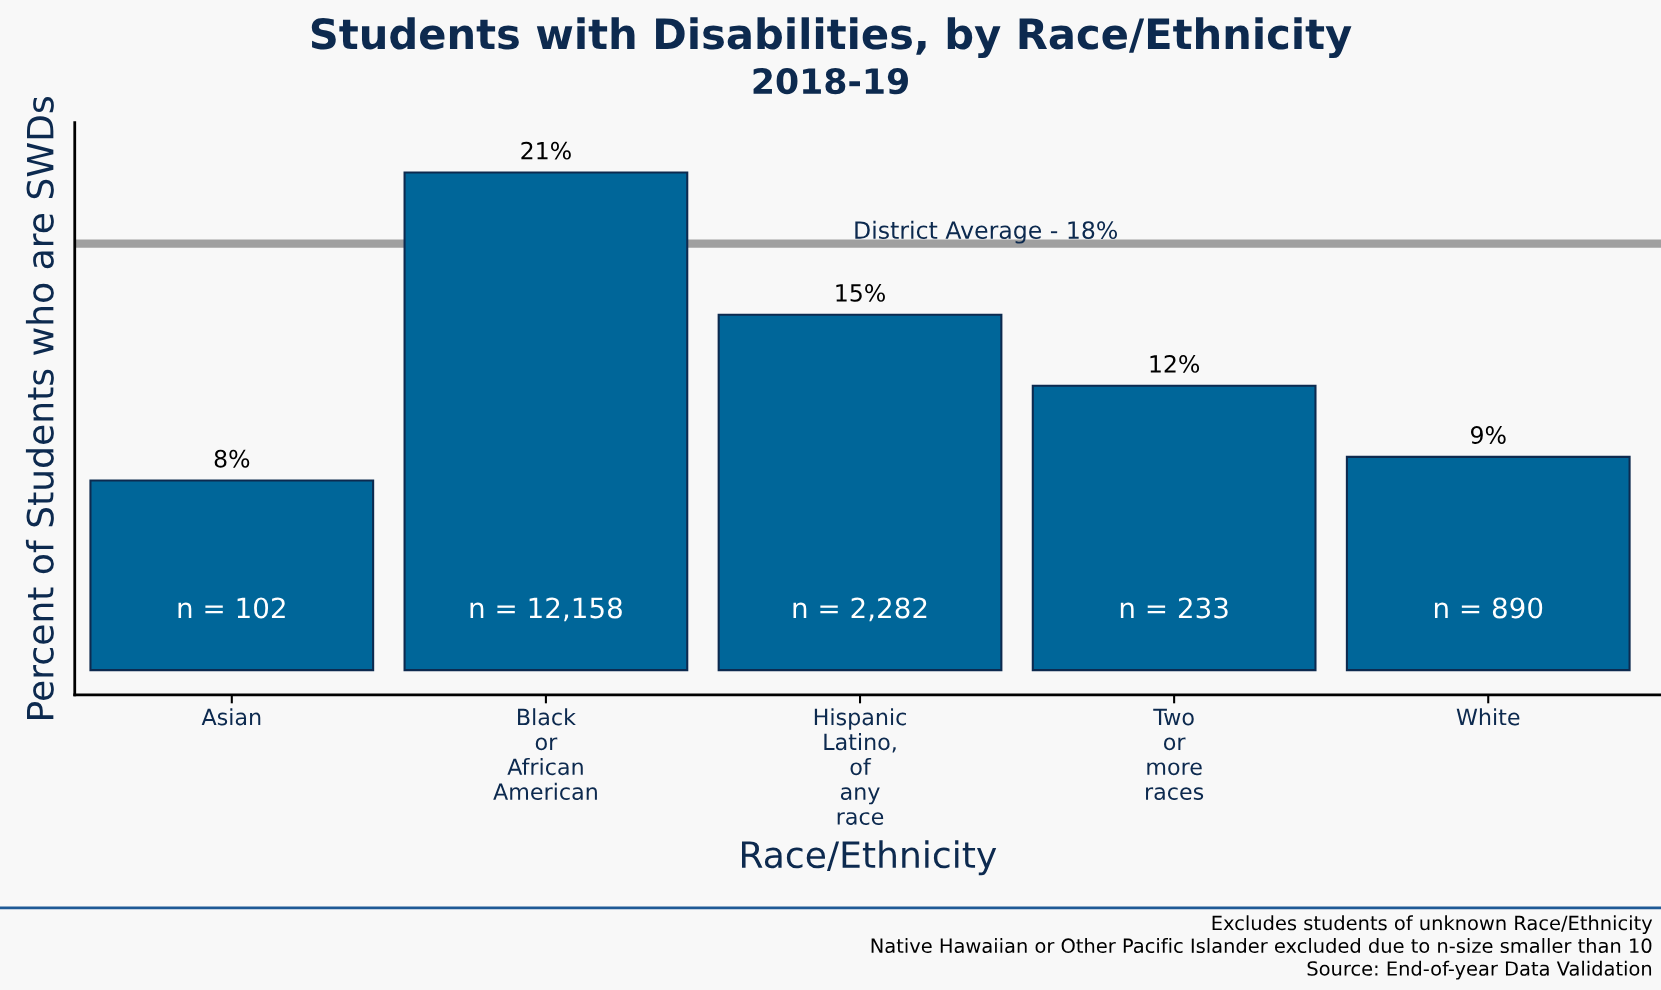 The height and width of the screenshot is (990, 1661). I want to click on data-label: 12%, so click(1175, 364).